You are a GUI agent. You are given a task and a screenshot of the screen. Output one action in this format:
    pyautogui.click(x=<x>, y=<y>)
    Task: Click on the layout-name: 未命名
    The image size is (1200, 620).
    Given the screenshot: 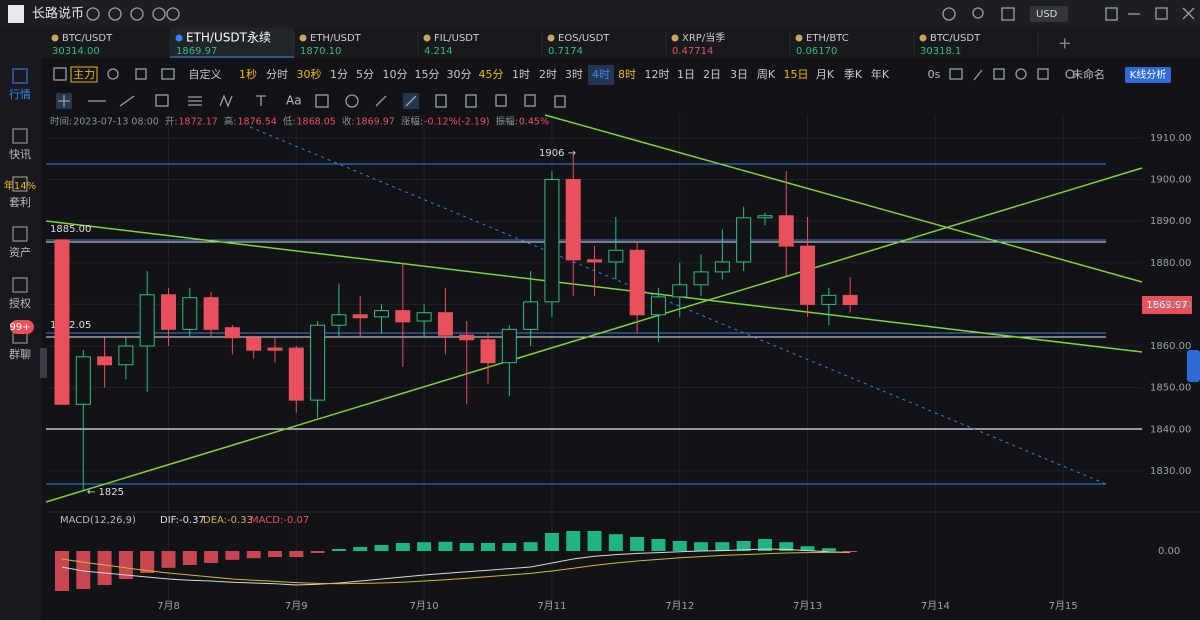 What is the action you would take?
    pyautogui.click(x=1088, y=74)
    